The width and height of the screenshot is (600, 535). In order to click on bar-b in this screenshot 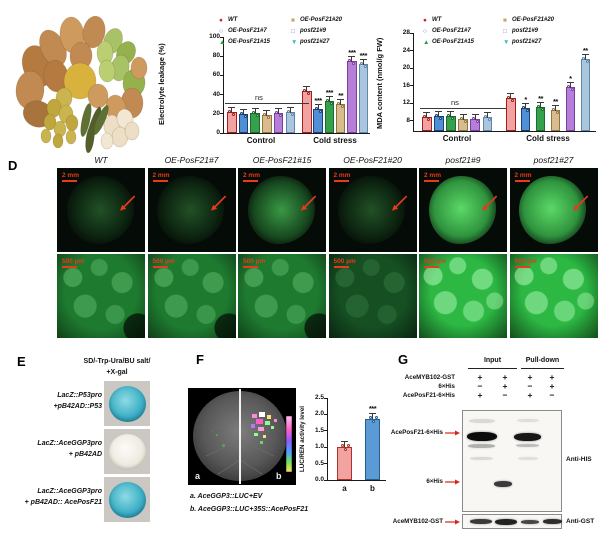, I will do `click(372, 449)`.